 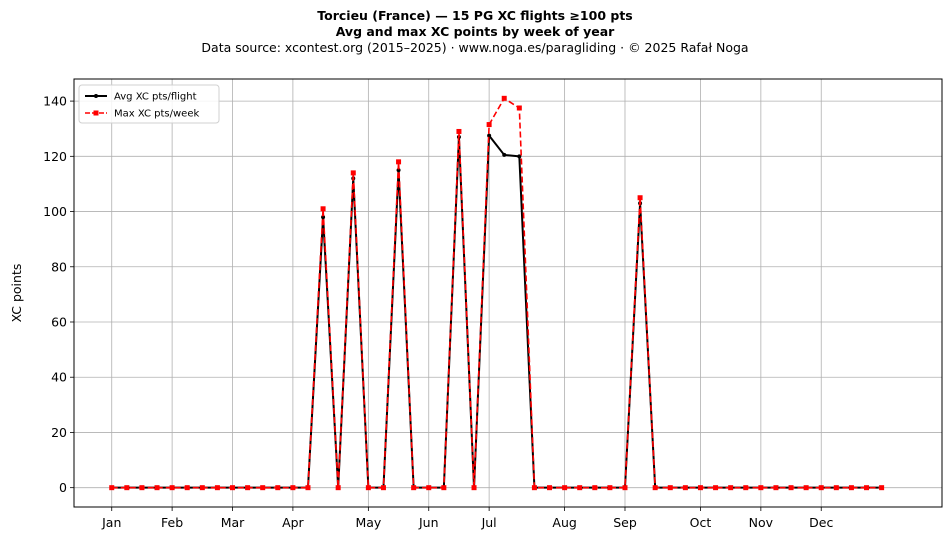 I want to click on y-axis-label: XC points, so click(x=16, y=293).